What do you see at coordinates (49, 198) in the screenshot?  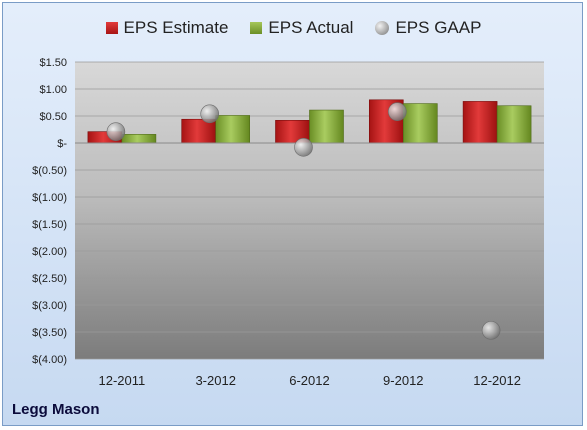 I see `y-tick-label: $(1.00)` at bounding box center [49, 198].